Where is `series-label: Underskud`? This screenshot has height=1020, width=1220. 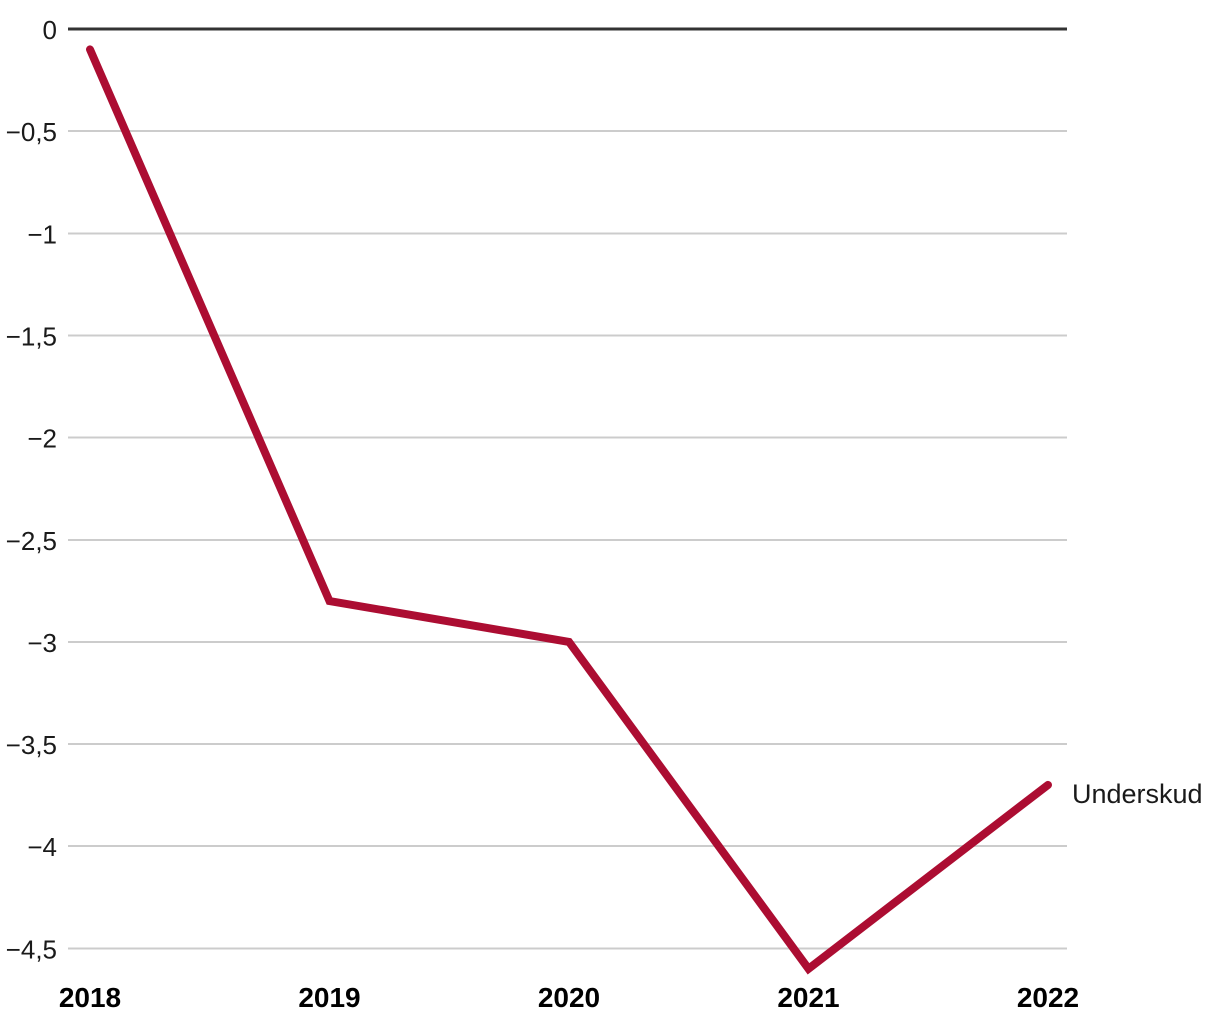
series-label: Underskud is located at coordinates (1137, 794).